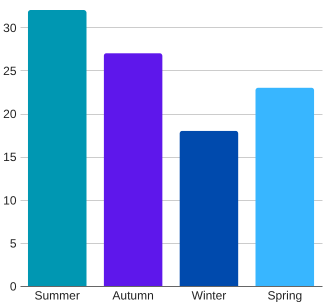 This screenshot has height=305, width=324. Describe the element at coordinates (133, 295) in the screenshot. I see `x-tick-label: Autumn` at that location.